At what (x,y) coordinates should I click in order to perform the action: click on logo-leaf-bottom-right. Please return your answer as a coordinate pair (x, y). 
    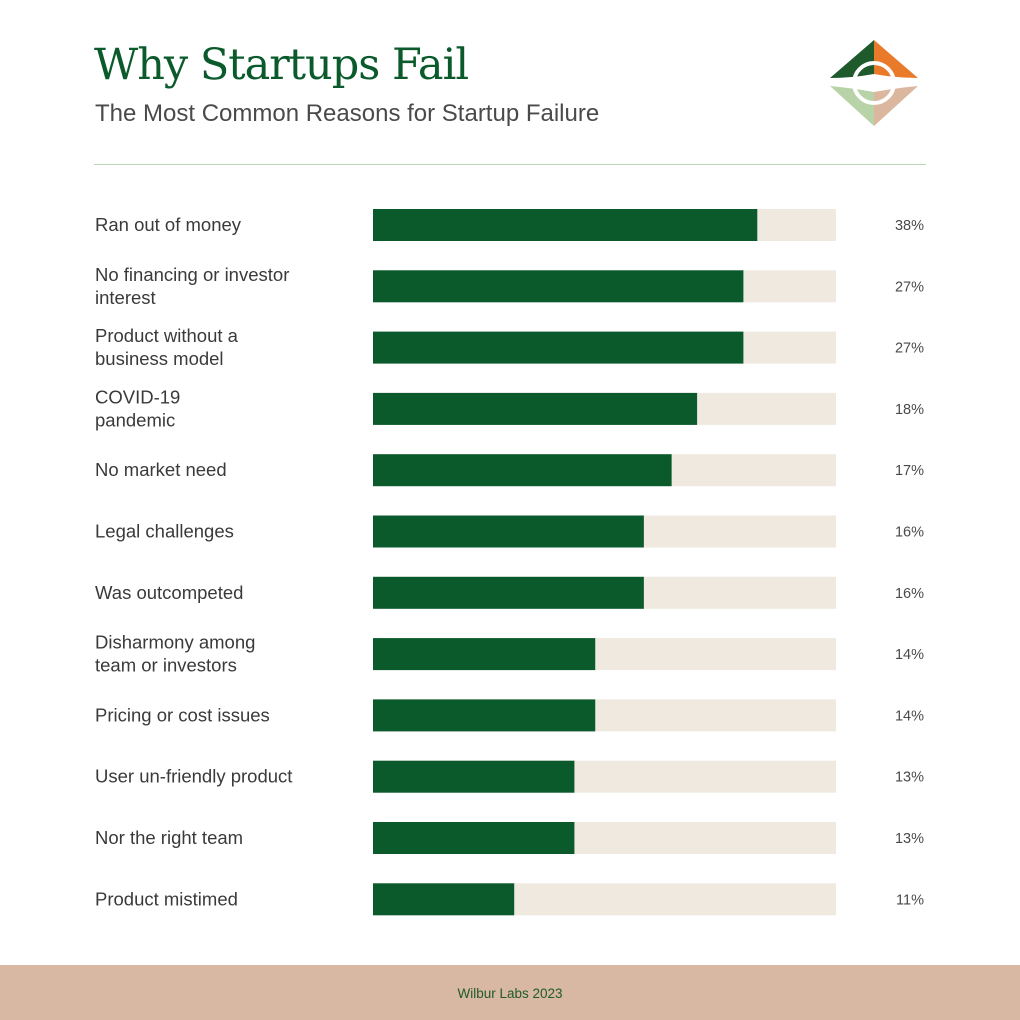
    Looking at the image, I should click on (896, 106).